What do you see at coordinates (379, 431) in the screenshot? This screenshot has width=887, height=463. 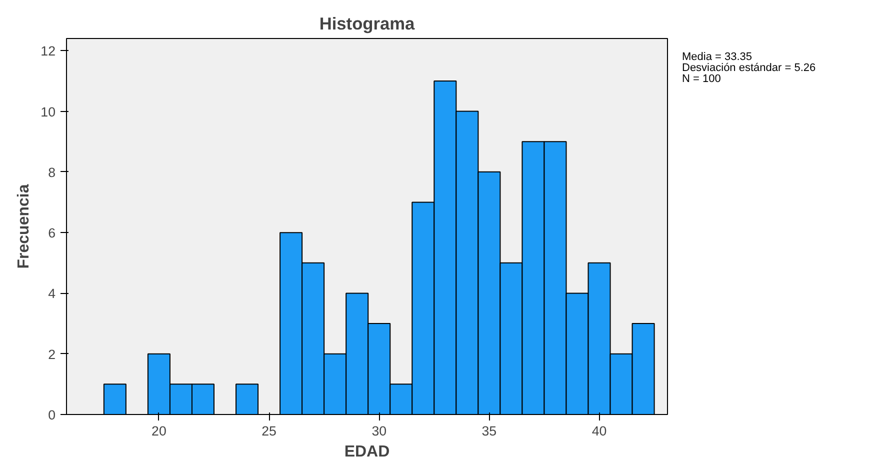 I see `x-tick-label: 30` at bounding box center [379, 431].